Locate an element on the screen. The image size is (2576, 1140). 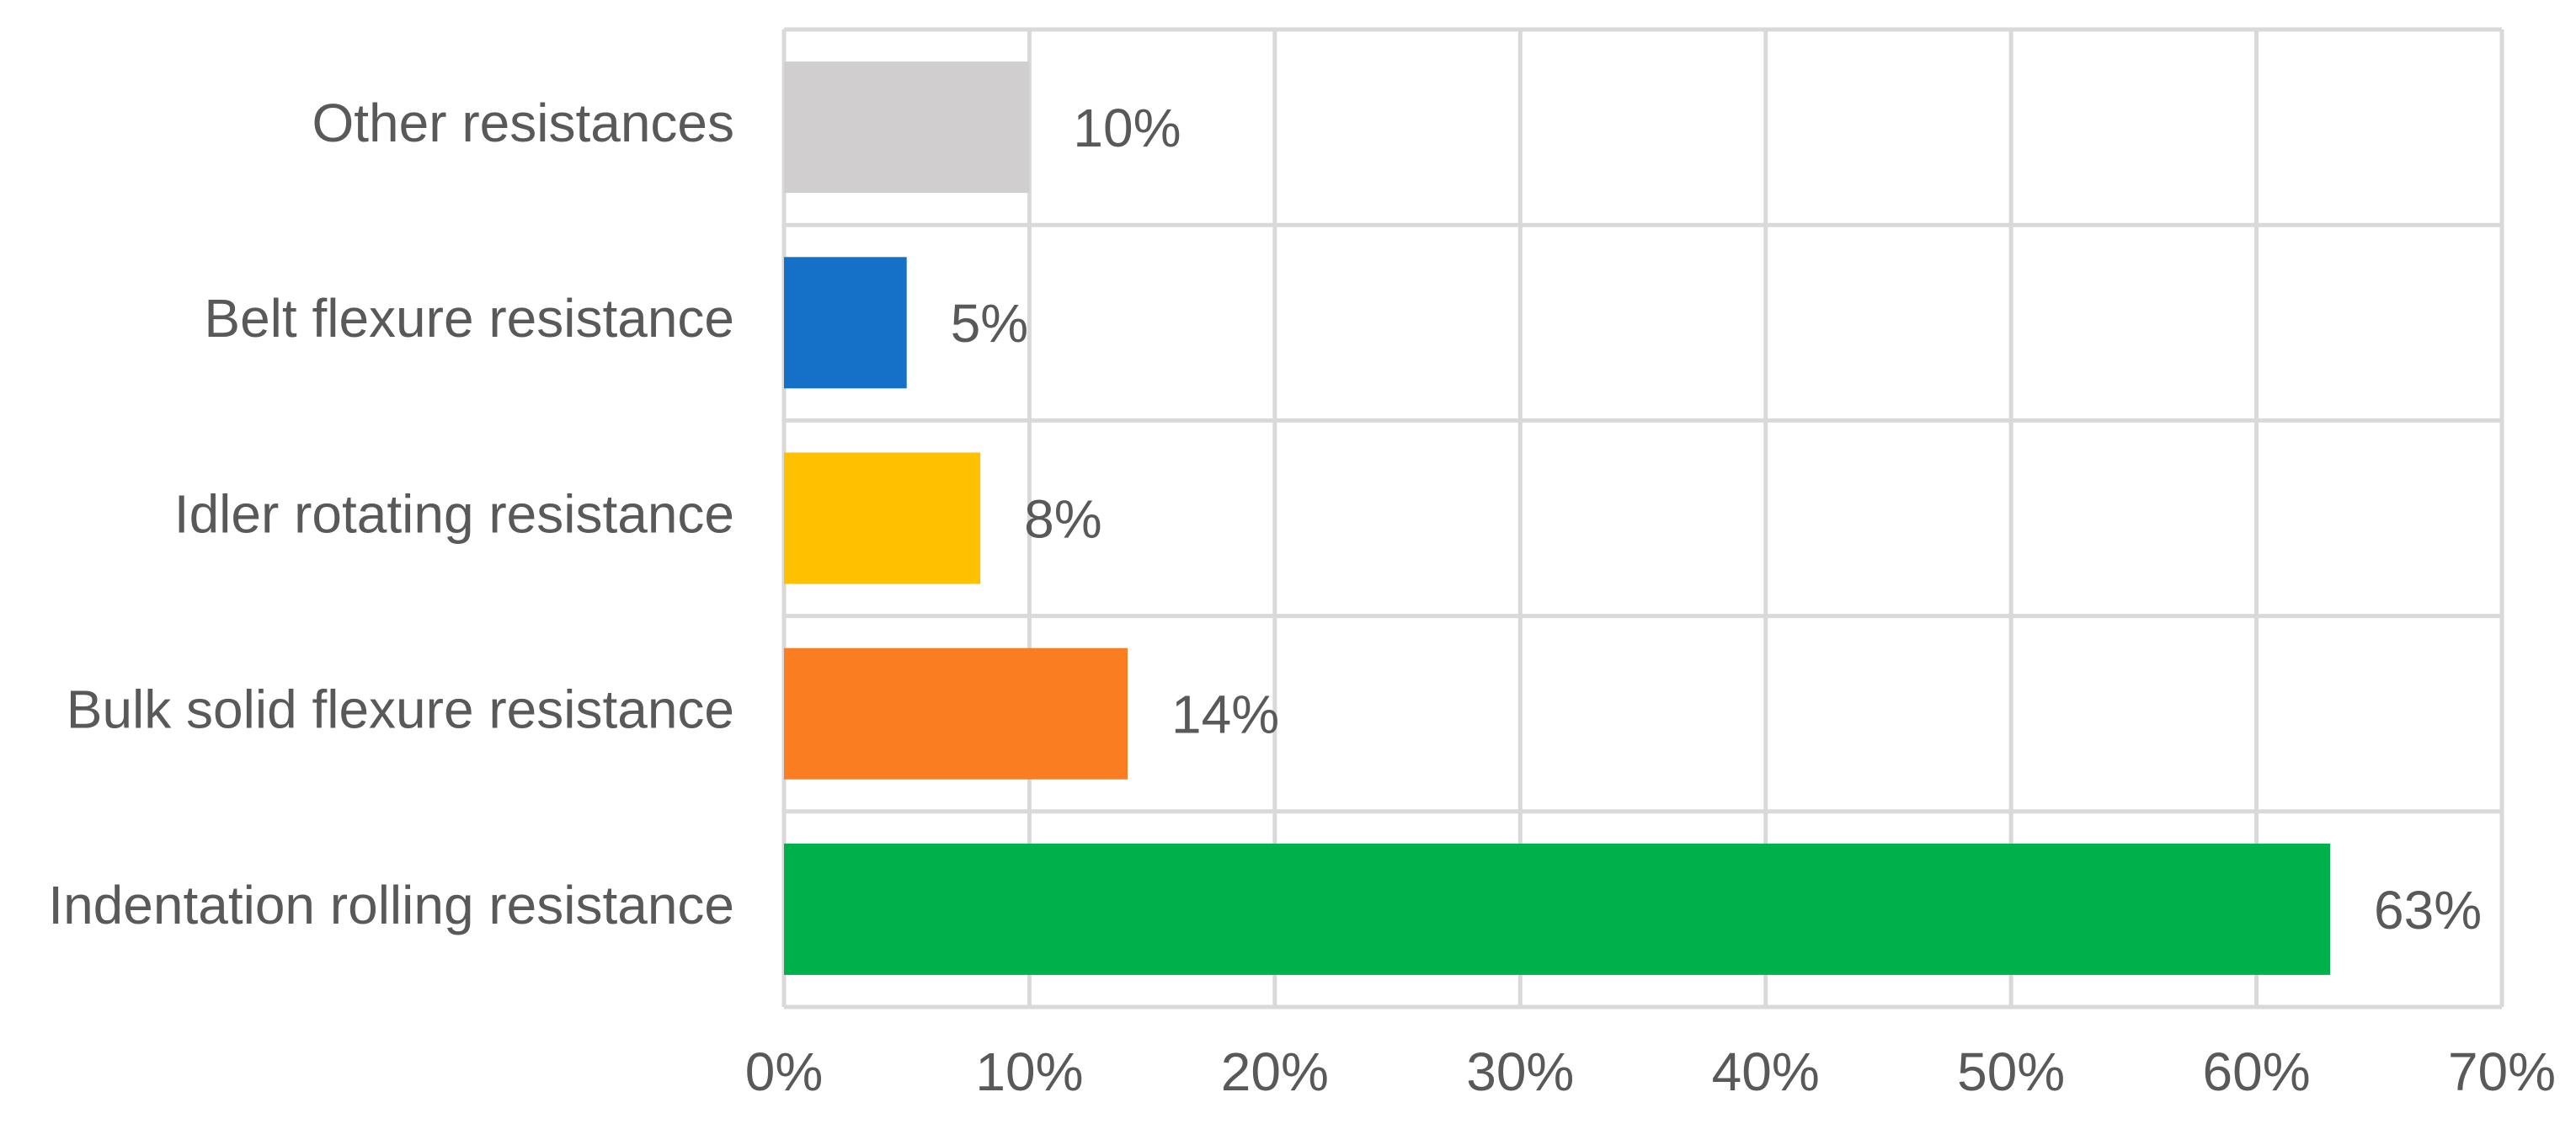
y-tick-label: Indentation rolling resistance is located at coordinates (391, 905).